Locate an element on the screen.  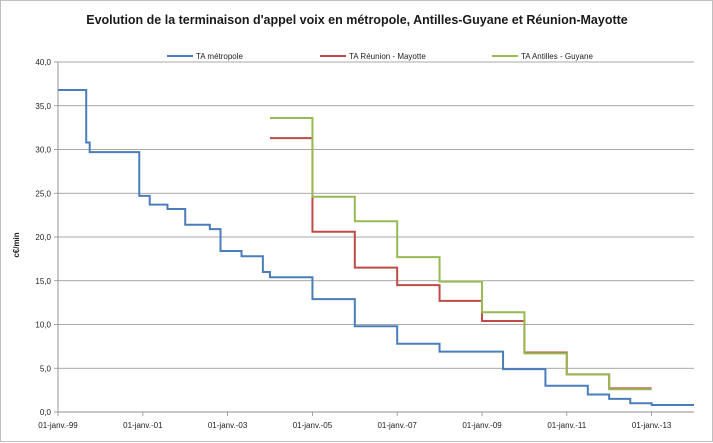
x-tick-label: 01-janv.-13 is located at coordinates (652, 425).